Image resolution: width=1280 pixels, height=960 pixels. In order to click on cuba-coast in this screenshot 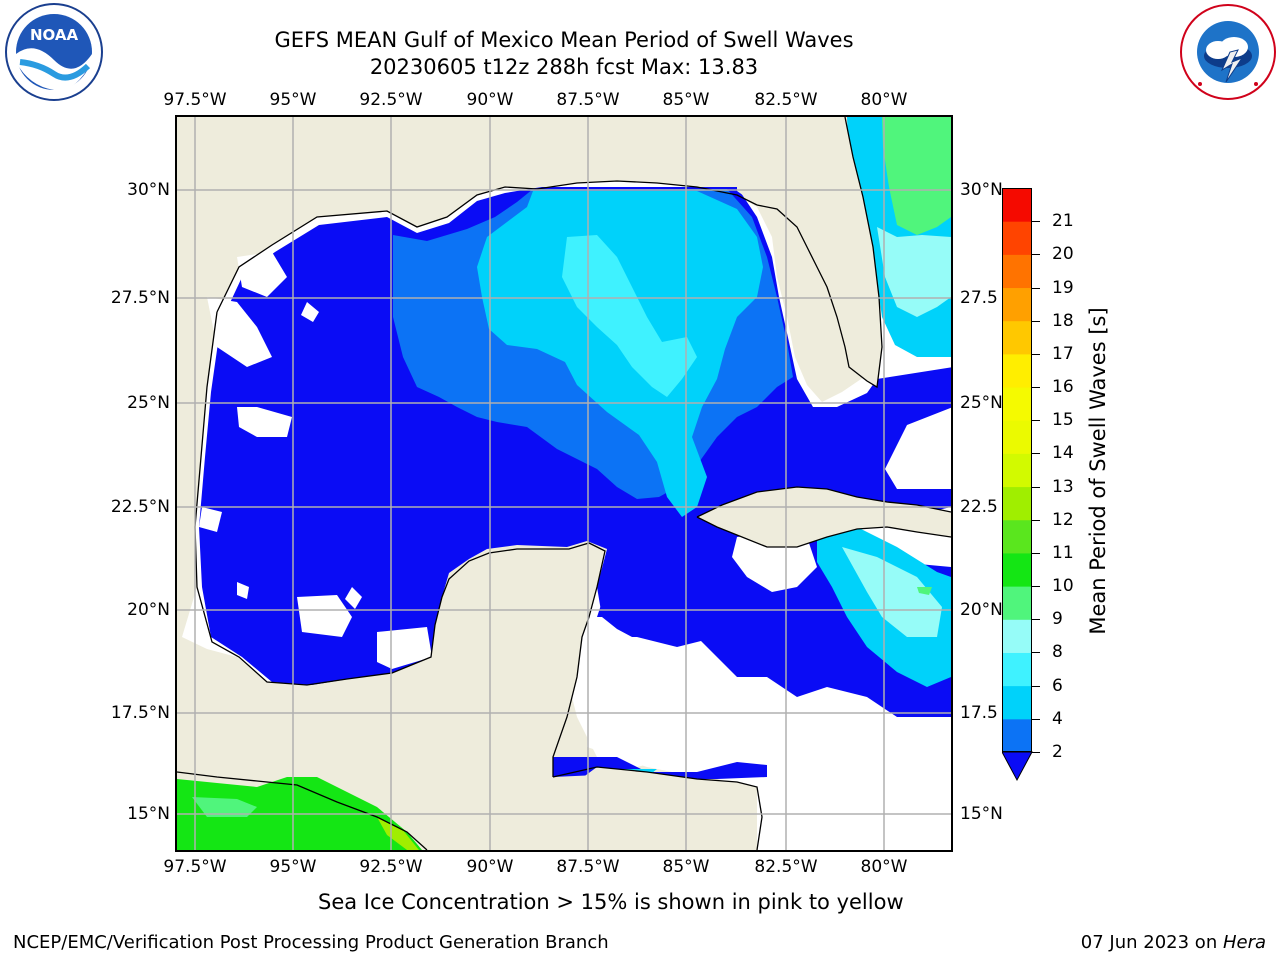, I will do `click(823, 517)`.